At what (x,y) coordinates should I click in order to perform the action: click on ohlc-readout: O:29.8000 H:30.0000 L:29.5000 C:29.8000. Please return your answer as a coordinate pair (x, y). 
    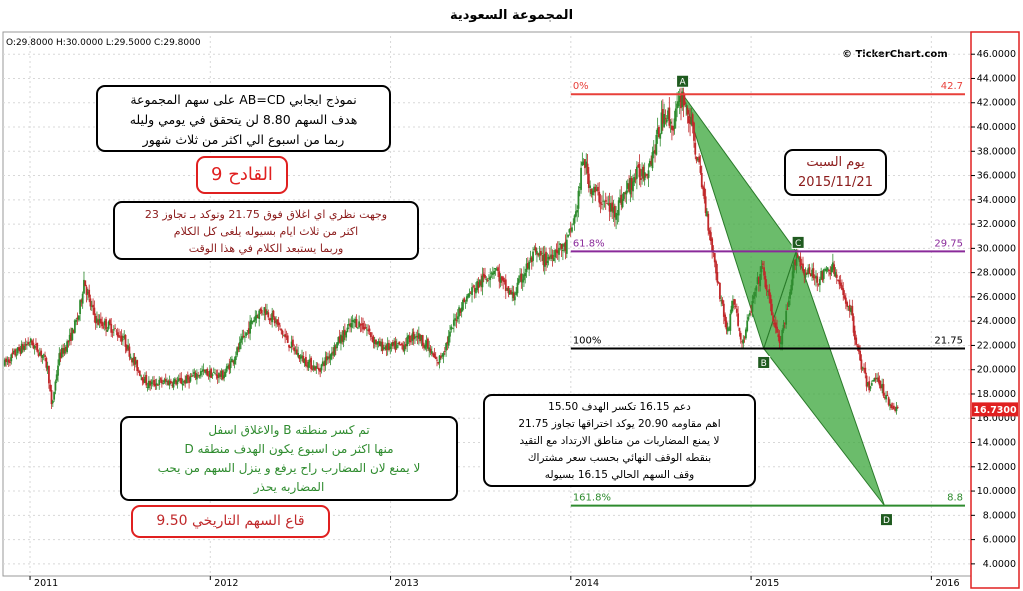
    Looking at the image, I should click on (103, 43).